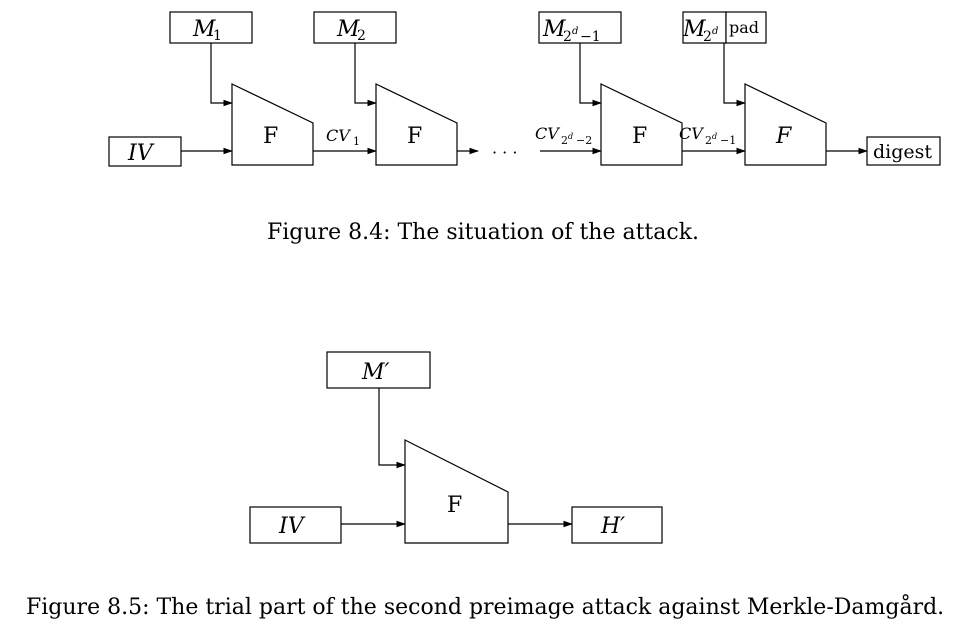 This screenshot has height=636, width=972. What do you see at coordinates (612, 526) in the screenshot?
I see `svg-text: H′` at bounding box center [612, 526].